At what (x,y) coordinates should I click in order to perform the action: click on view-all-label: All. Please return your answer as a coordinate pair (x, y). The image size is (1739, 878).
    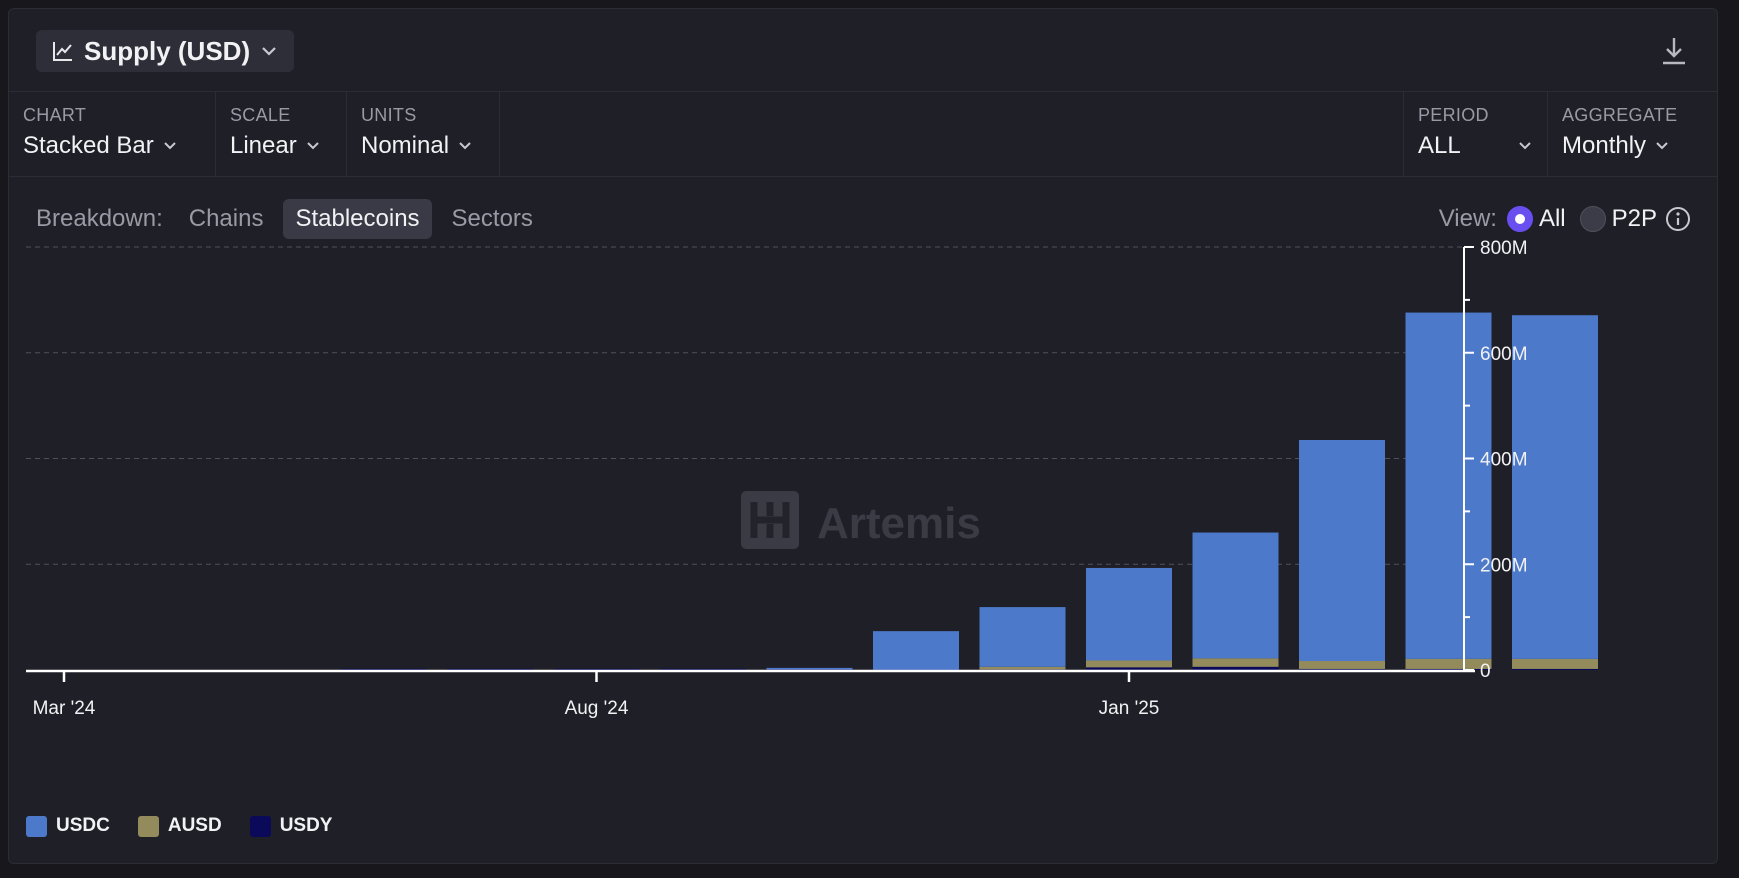
    Looking at the image, I should click on (1552, 218).